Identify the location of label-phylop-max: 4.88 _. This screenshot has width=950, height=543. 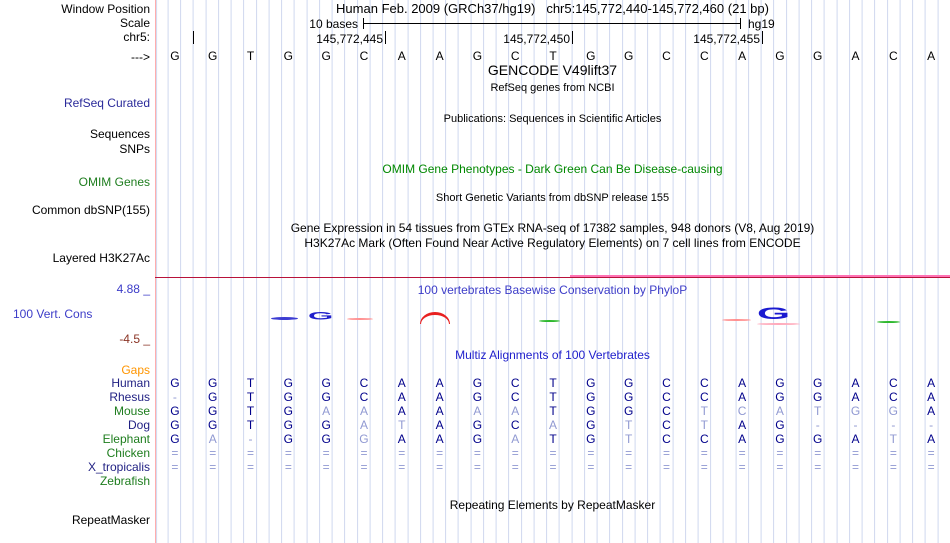
(133, 289).